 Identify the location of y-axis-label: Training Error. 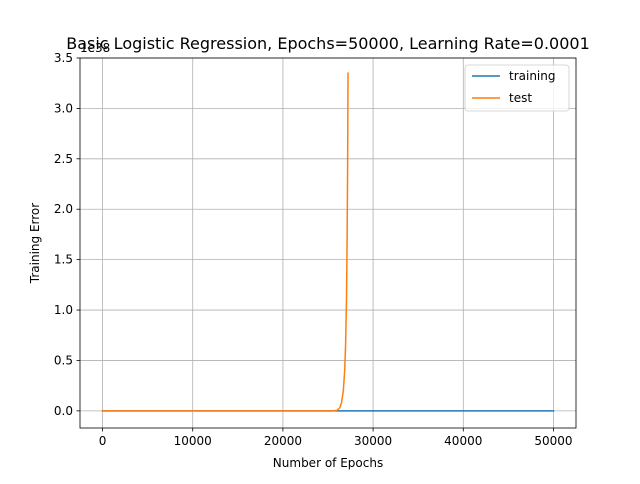
(35, 243).